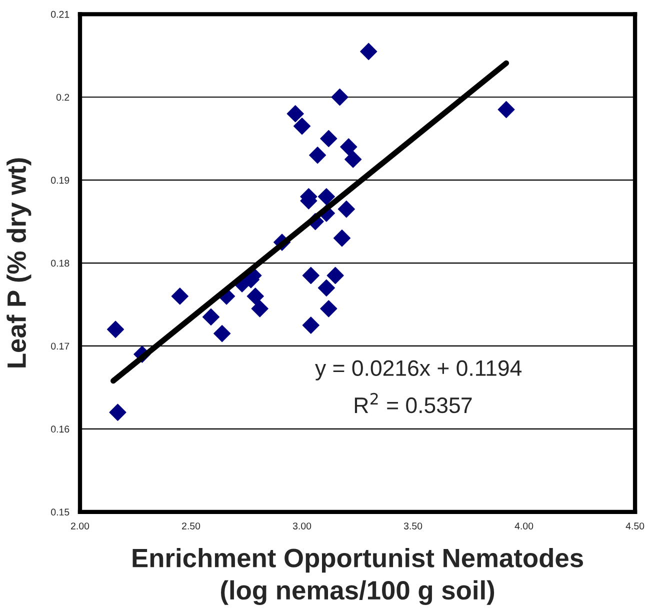 The image size is (653, 616). Describe the element at coordinates (418, 370) in the screenshot. I see `annotation: y = 0.0216x + 0.1194` at that location.